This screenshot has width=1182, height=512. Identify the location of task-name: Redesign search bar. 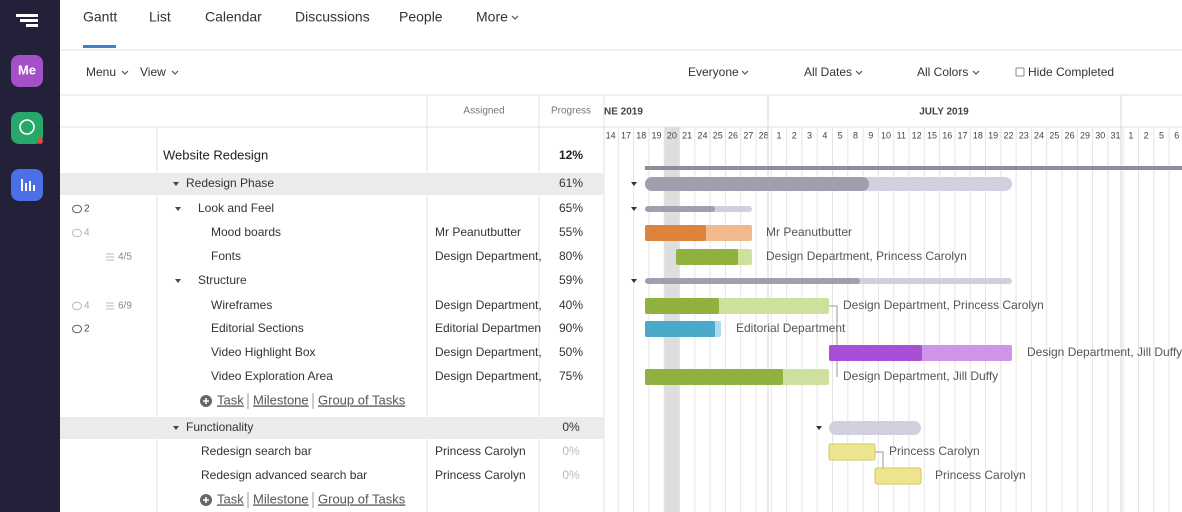
(256, 451).